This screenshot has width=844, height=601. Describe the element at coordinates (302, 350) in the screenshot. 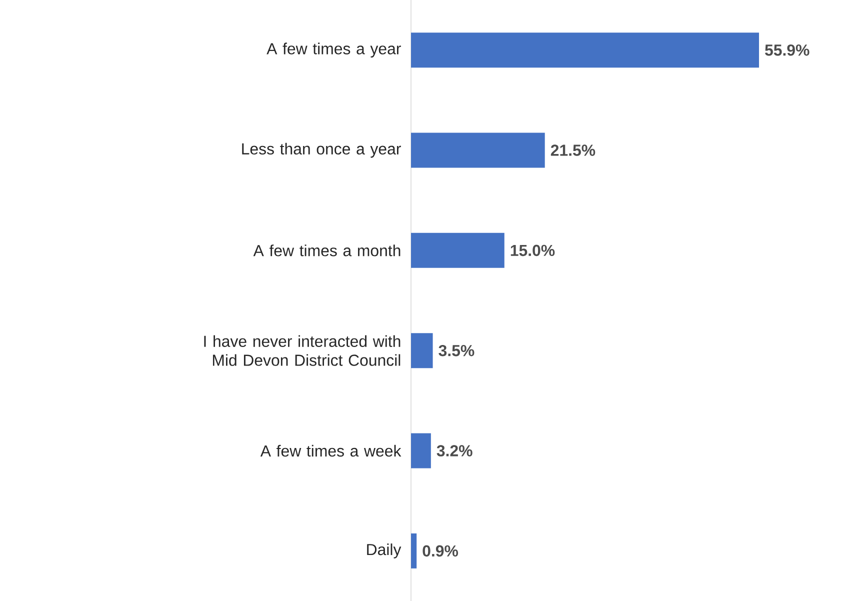

I see `y-tick-label: I have never interacted with Mid Devon District Council` at that location.